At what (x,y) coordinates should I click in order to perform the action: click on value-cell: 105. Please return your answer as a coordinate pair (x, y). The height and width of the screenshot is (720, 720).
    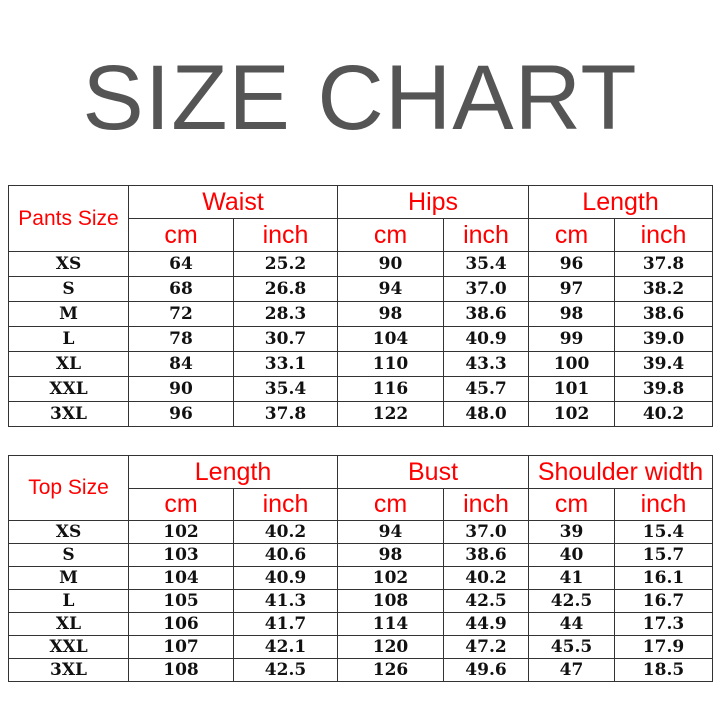
    Looking at the image, I should click on (181, 601).